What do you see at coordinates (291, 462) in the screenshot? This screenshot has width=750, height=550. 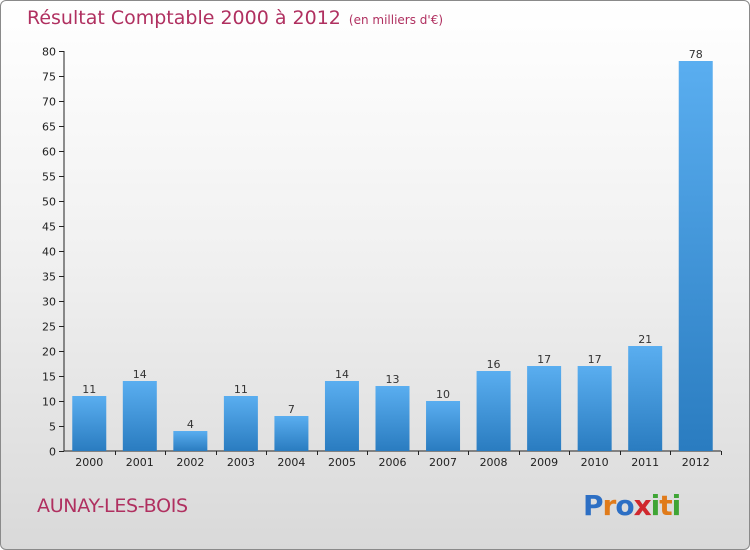 I see `x-tick-label: 2004` at bounding box center [291, 462].